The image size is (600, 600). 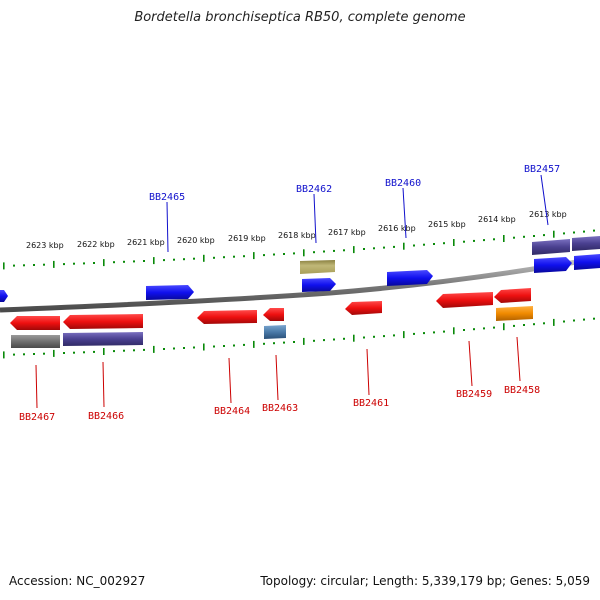 I want to click on reverse-callout-lines, so click(x=278, y=372).